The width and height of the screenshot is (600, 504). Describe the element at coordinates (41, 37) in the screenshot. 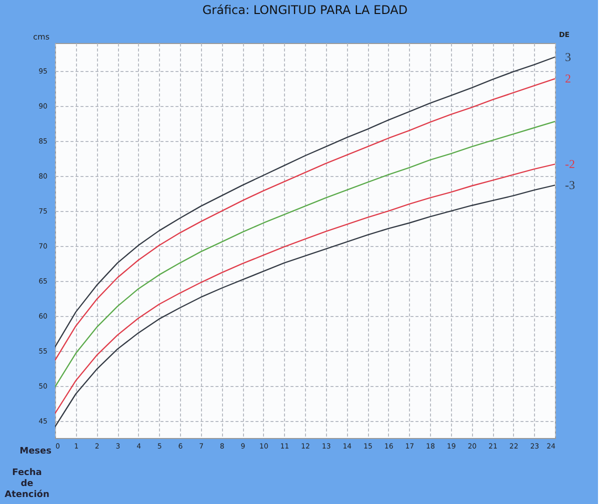

I see `y-axis-title: cms` at that location.